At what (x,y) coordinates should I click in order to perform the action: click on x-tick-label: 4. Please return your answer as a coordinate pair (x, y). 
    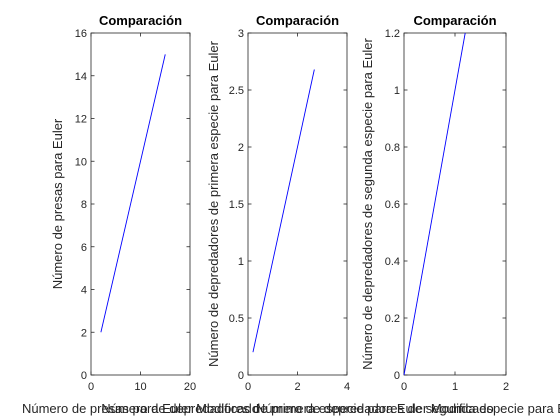
    Looking at the image, I should click on (347, 387).